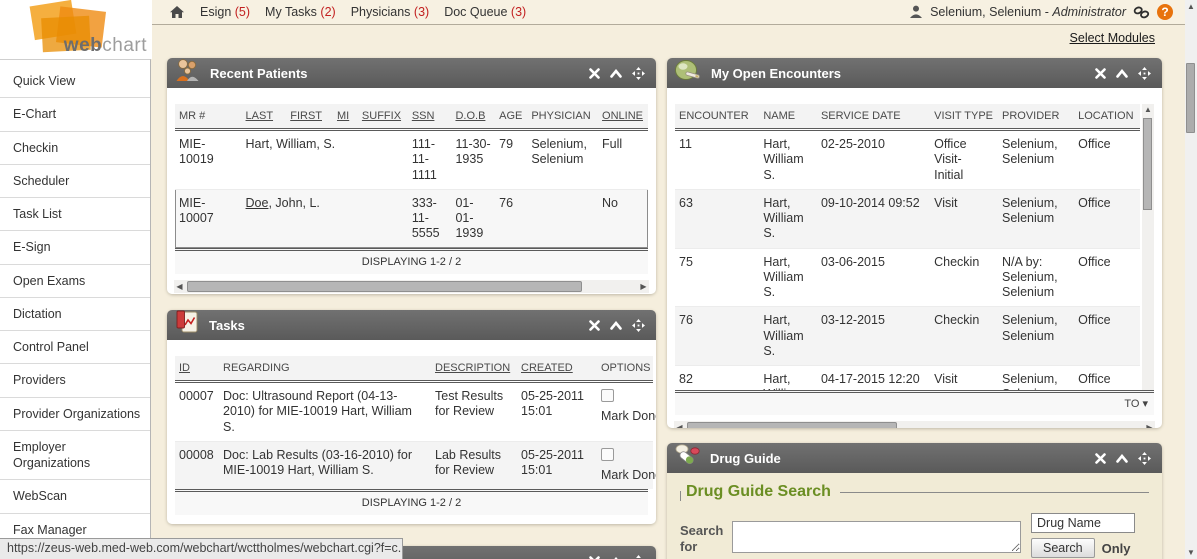  Describe the element at coordinates (612, 144) in the screenshot. I see `patient-online: Full` at that location.